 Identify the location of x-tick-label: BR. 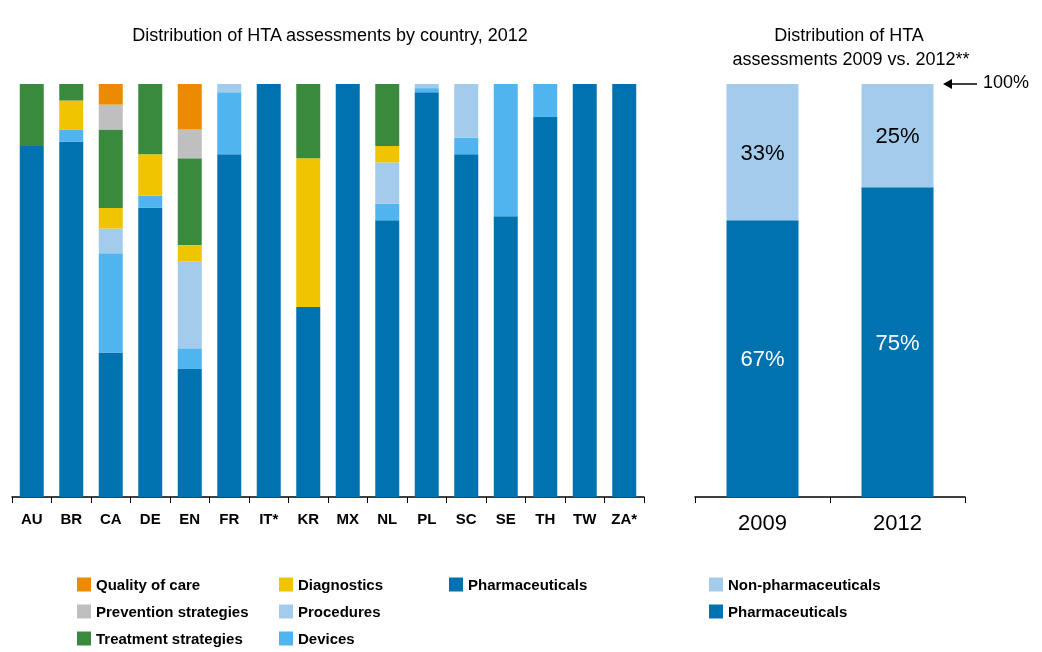
(71, 518).